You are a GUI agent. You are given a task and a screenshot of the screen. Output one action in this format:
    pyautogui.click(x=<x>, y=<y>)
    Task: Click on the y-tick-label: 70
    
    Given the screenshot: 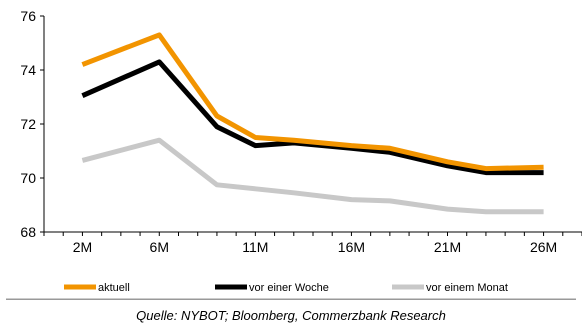 What is the action you would take?
    pyautogui.click(x=28, y=178)
    